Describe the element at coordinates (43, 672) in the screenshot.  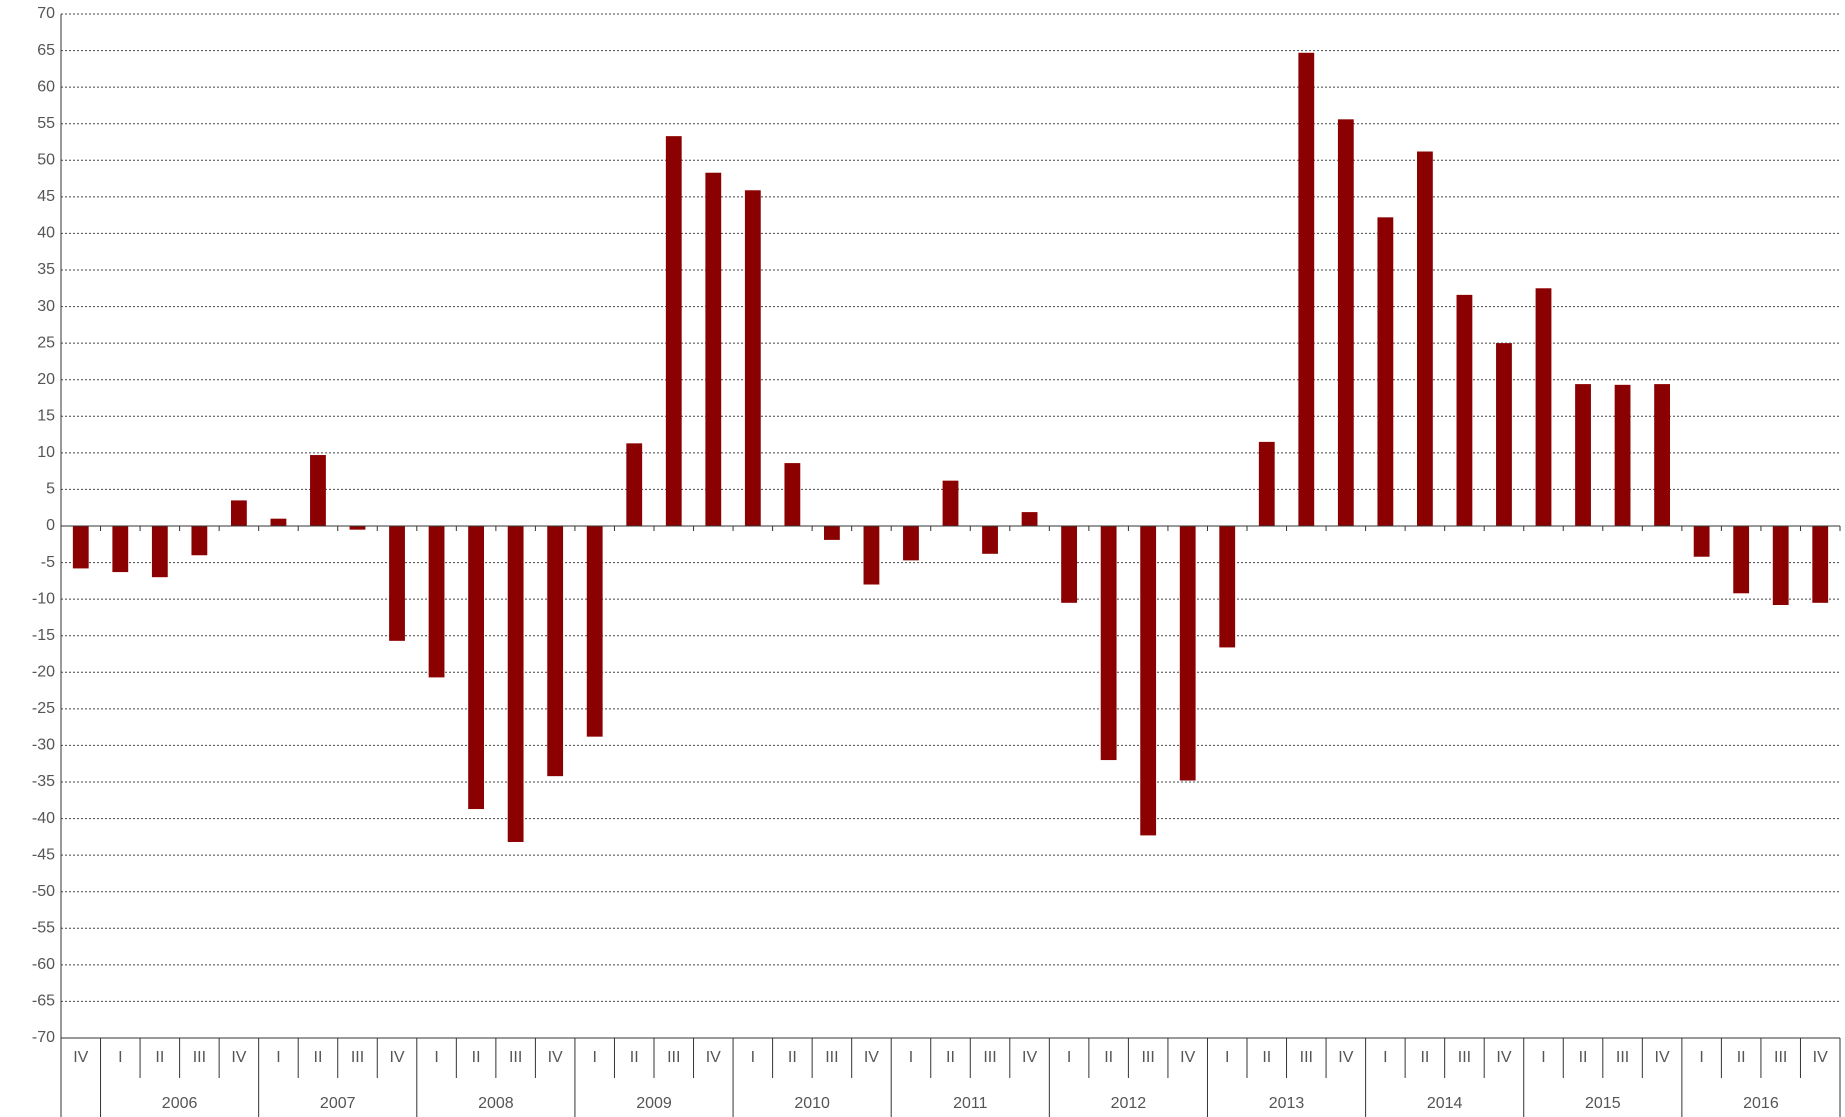
I see `y-tick-label: -20` at that location.